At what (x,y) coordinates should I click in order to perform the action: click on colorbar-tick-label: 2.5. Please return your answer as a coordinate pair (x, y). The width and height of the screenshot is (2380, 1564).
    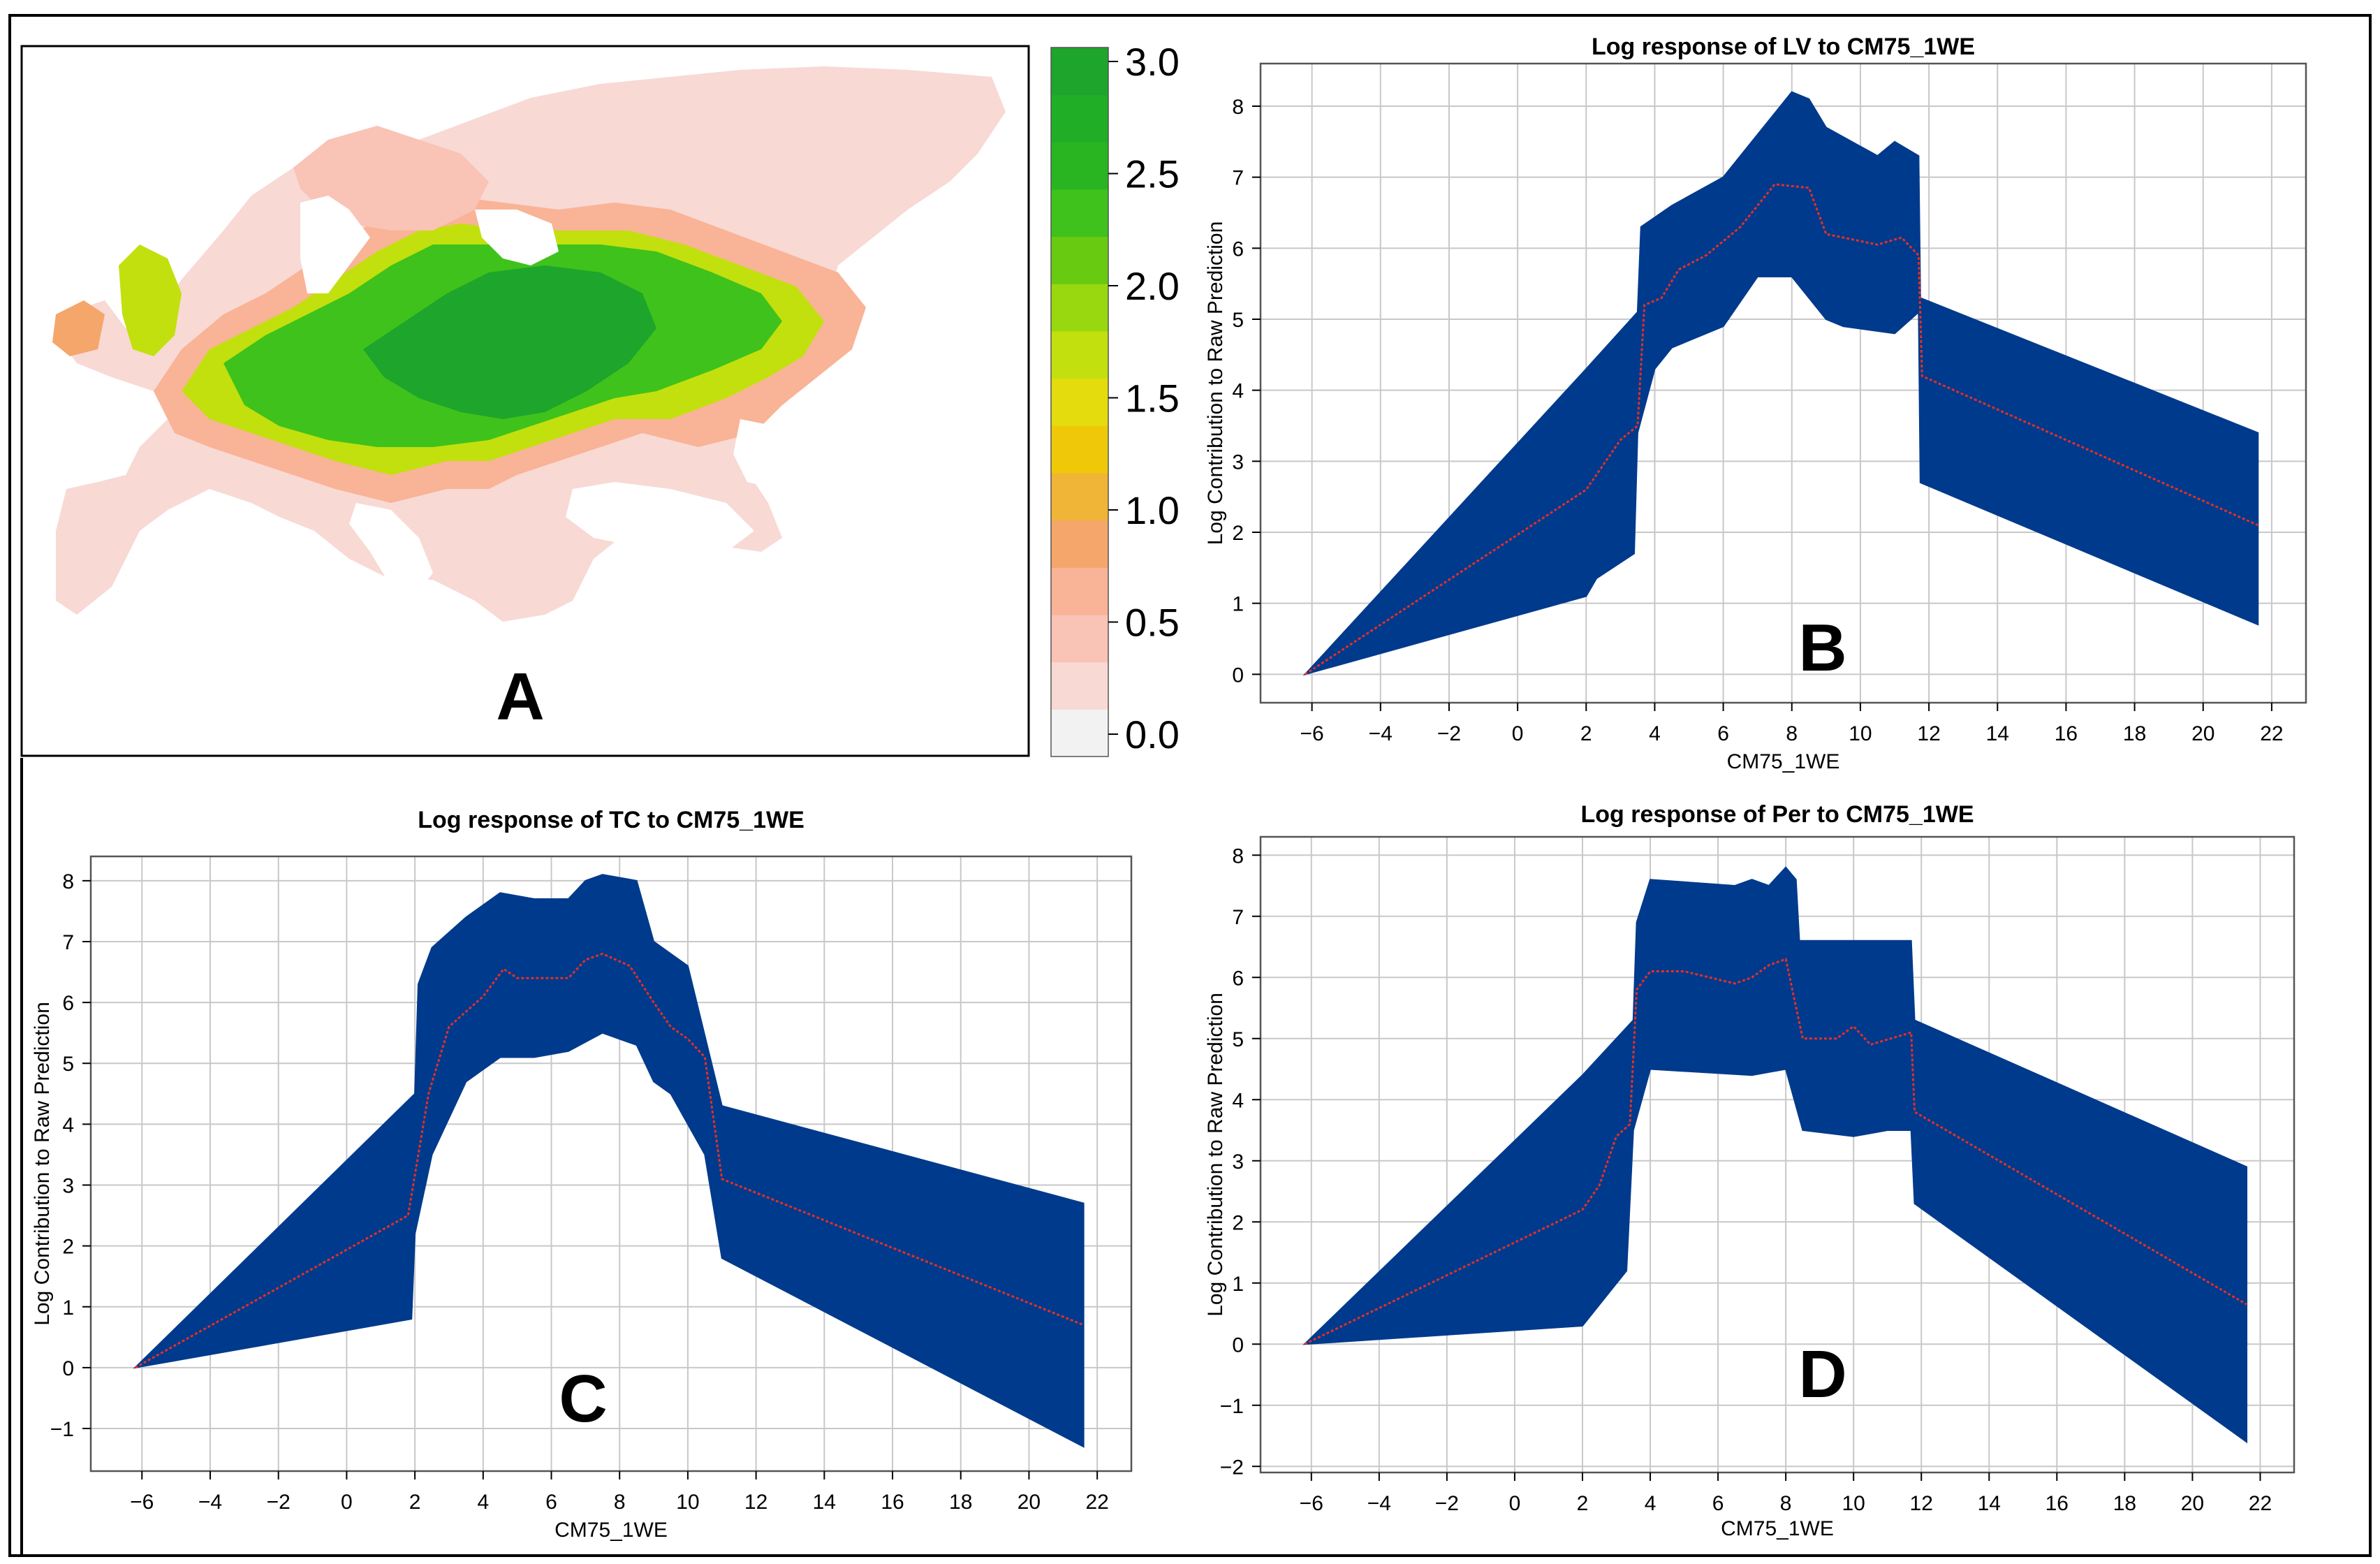
    Looking at the image, I should click on (1152, 174).